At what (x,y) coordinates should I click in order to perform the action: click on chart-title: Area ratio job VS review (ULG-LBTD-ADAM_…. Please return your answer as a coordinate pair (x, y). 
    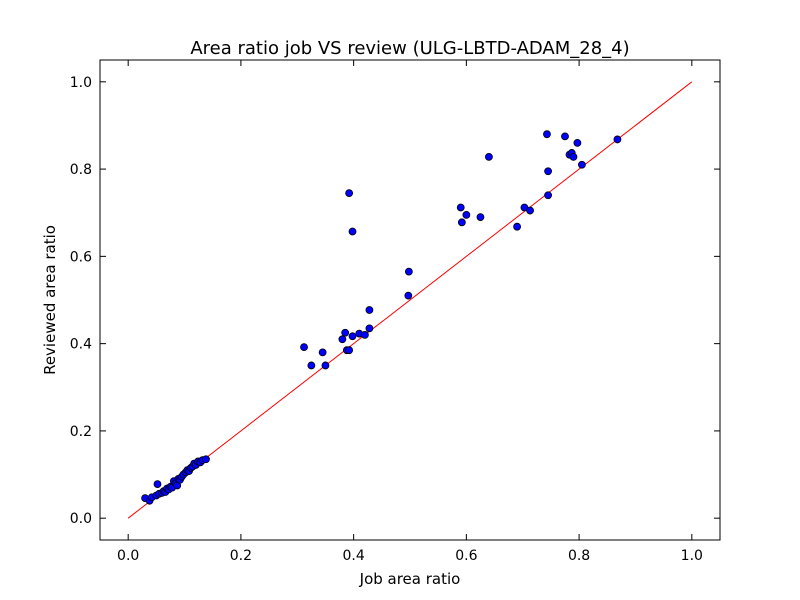
    Looking at the image, I should click on (409, 48).